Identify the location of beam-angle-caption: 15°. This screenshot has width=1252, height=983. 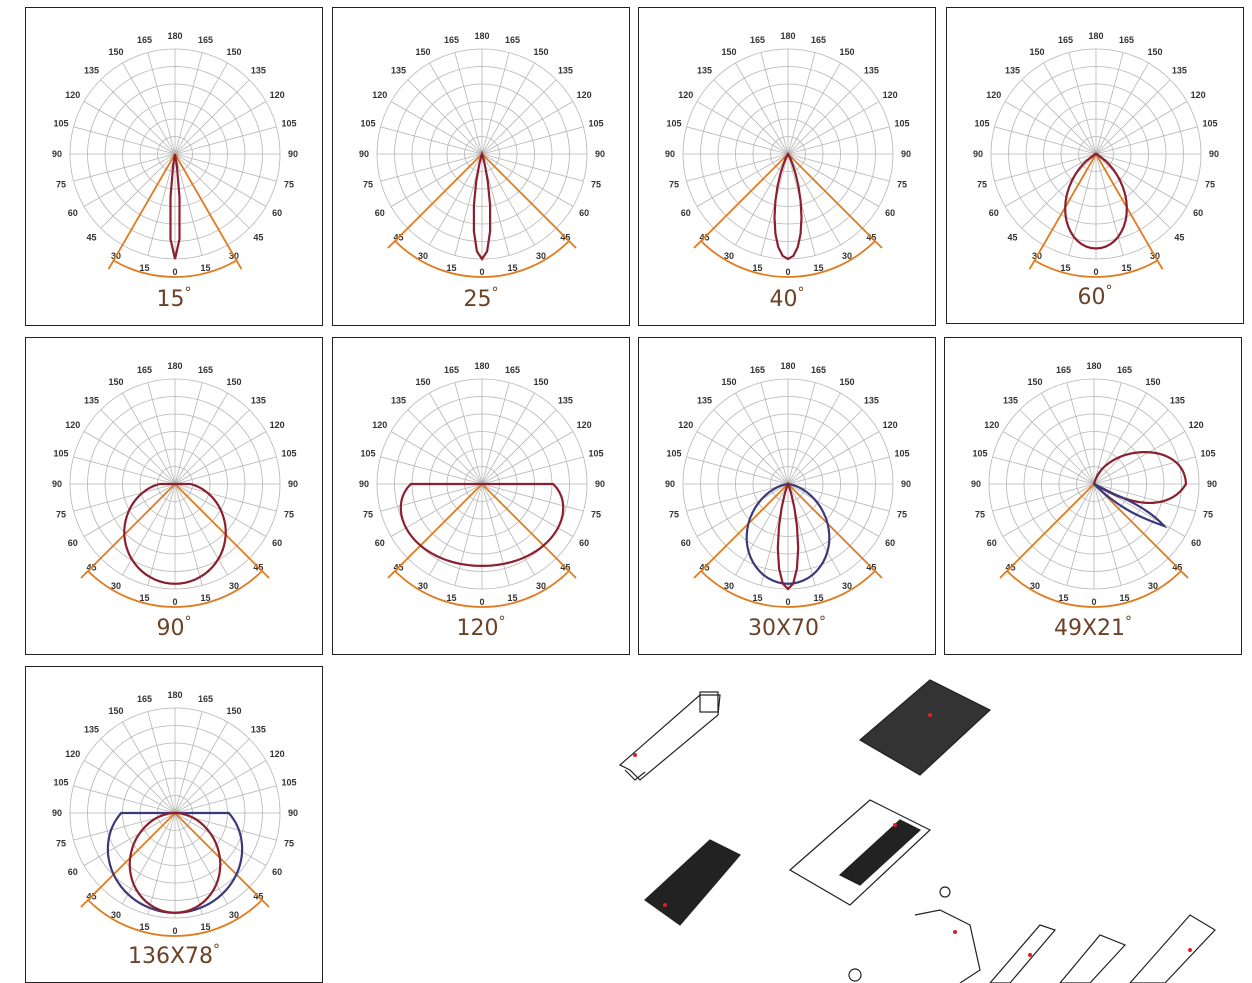
(174, 298).